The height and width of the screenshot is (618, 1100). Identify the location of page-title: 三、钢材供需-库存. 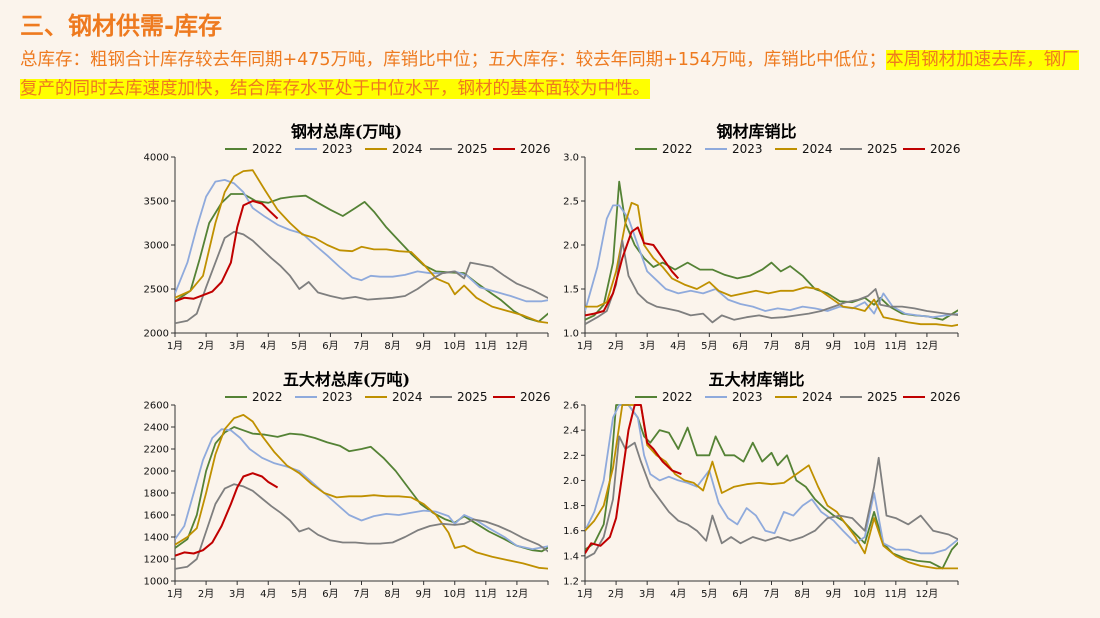
(121, 26).